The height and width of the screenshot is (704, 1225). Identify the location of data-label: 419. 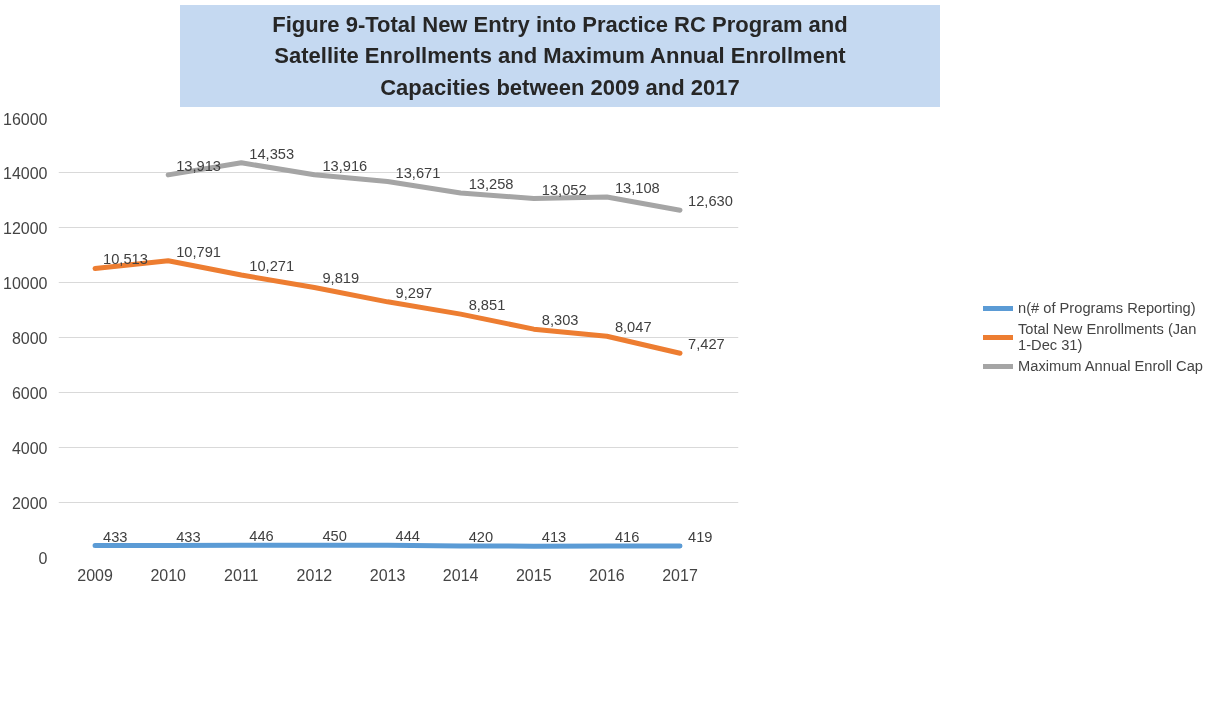
(700, 537).